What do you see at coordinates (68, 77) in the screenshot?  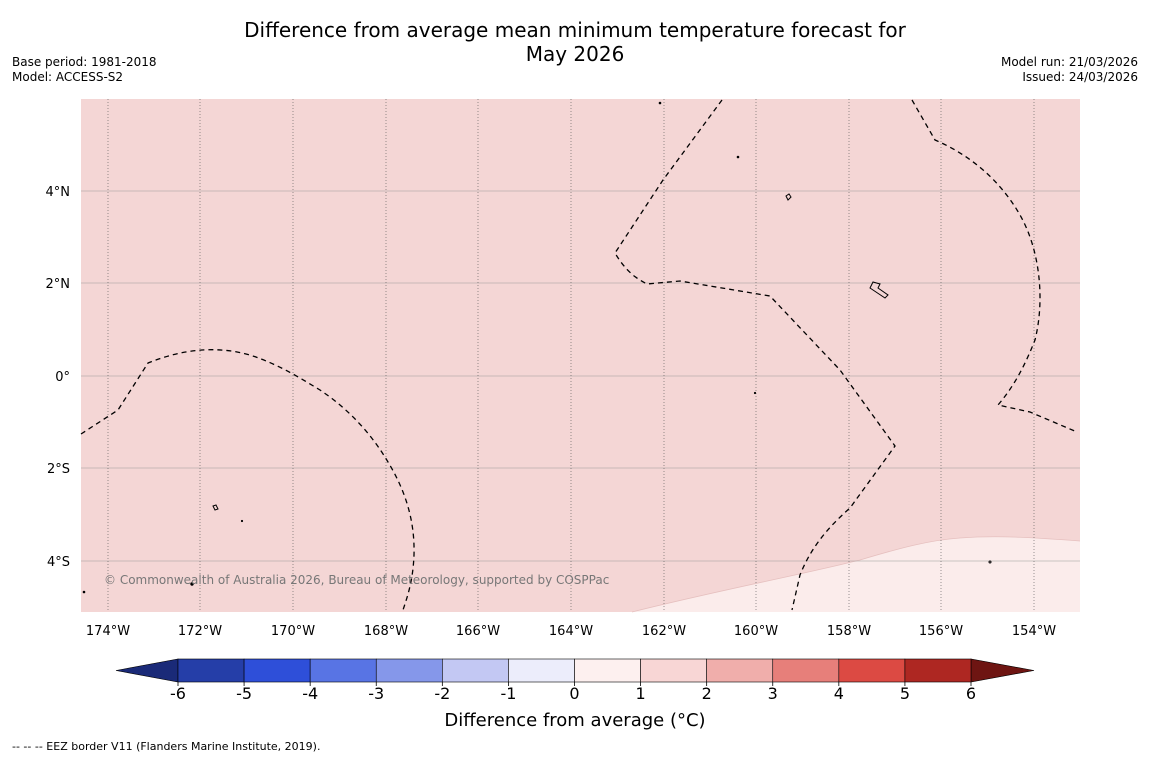 I see `model-name: Model: ACCESS-S2` at bounding box center [68, 77].